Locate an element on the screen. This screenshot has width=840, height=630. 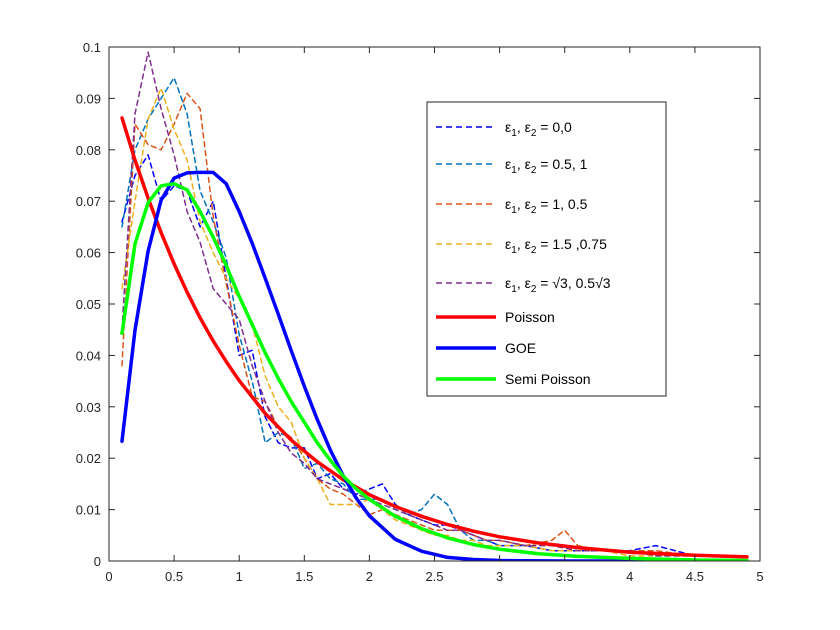
y-tick-label: 0.06 is located at coordinates (88, 253).